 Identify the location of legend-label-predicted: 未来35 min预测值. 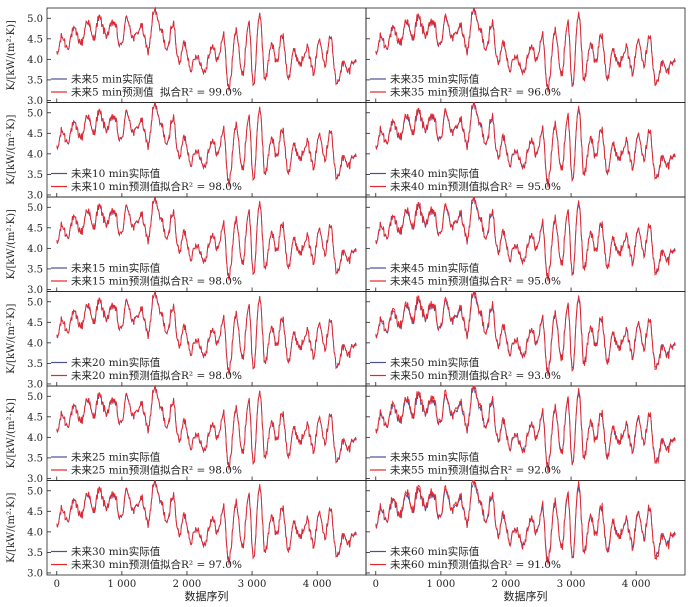
(435, 92).